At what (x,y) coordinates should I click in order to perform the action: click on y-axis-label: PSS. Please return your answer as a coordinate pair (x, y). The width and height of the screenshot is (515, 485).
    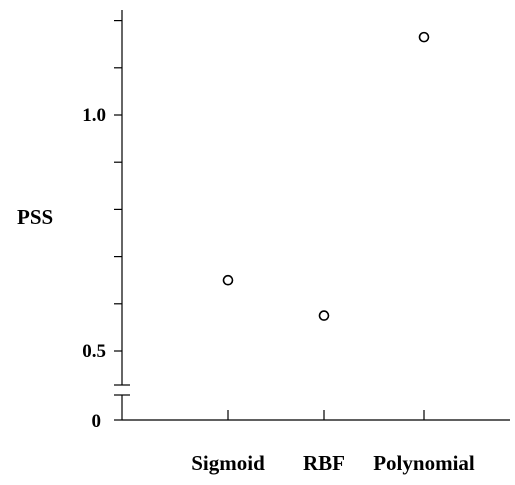
    Looking at the image, I should click on (35, 217).